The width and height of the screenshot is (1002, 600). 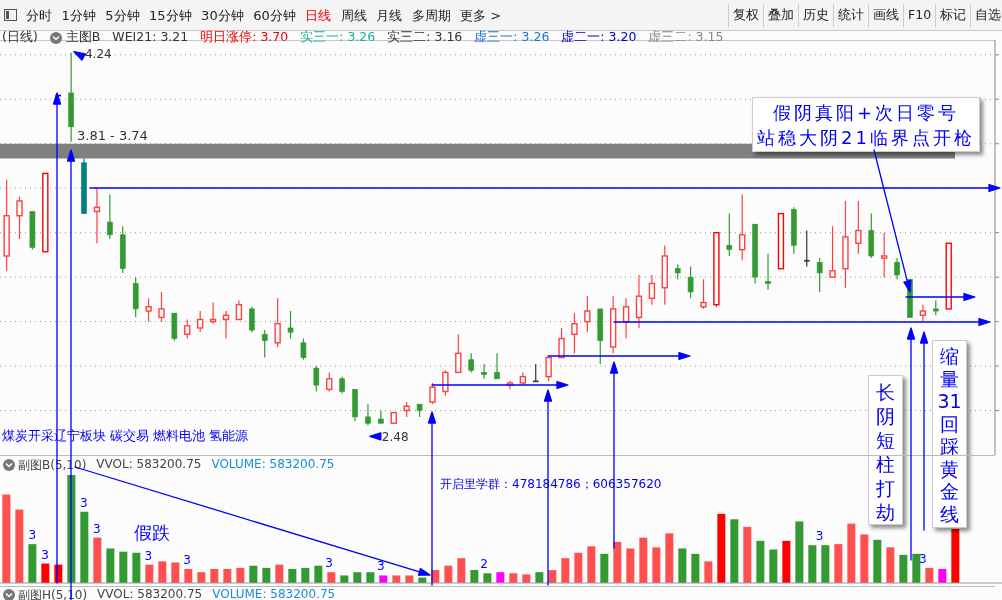 I want to click on text: 画线, so click(x=885, y=15).